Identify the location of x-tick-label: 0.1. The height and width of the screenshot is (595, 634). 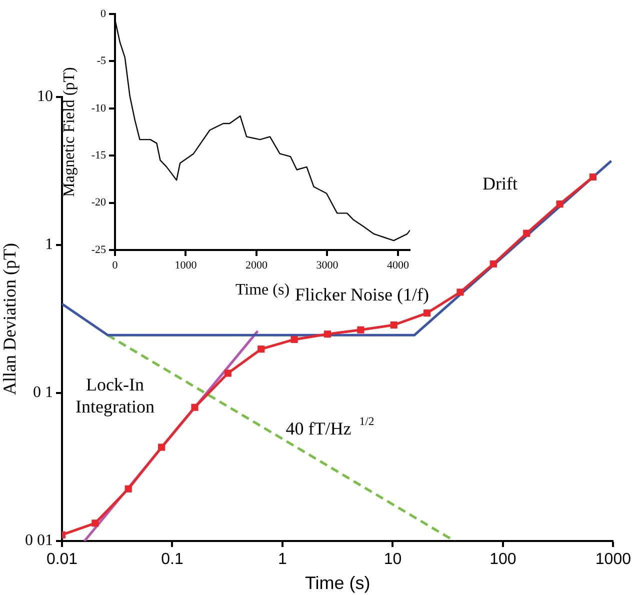
(172, 559).